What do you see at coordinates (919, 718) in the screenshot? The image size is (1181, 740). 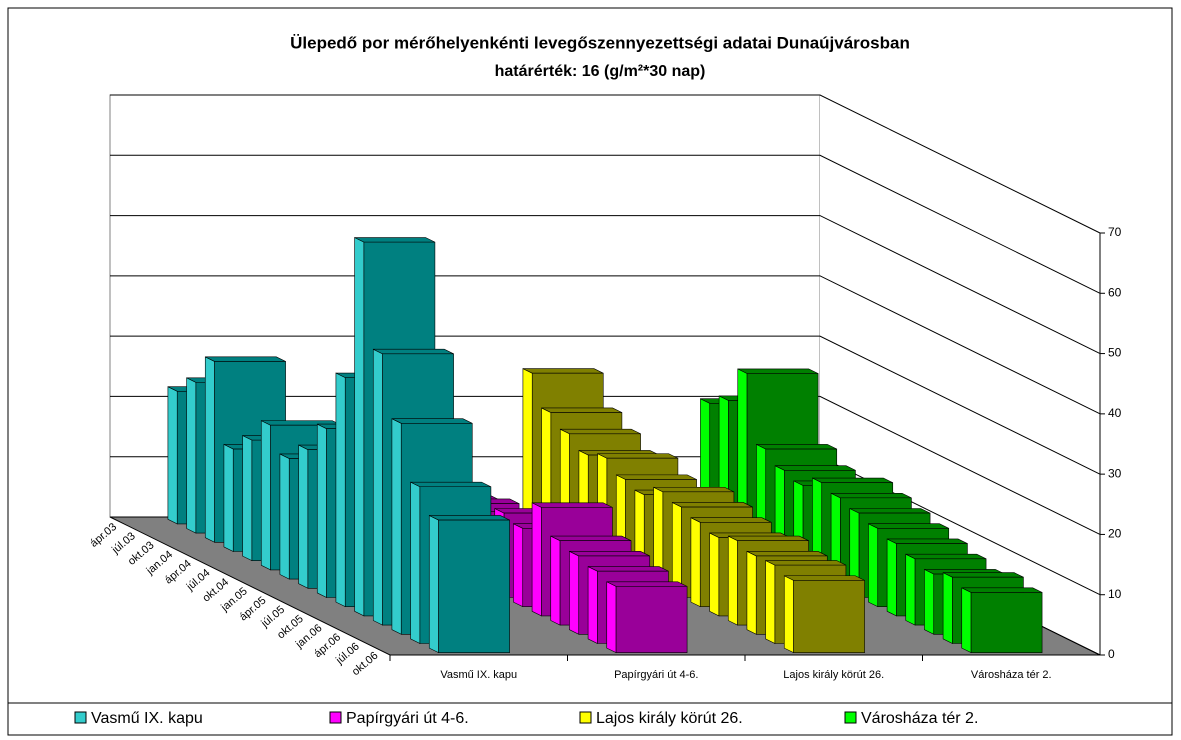 I see `legend-label: Városháza tér 2.` at bounding box center [919, 718].